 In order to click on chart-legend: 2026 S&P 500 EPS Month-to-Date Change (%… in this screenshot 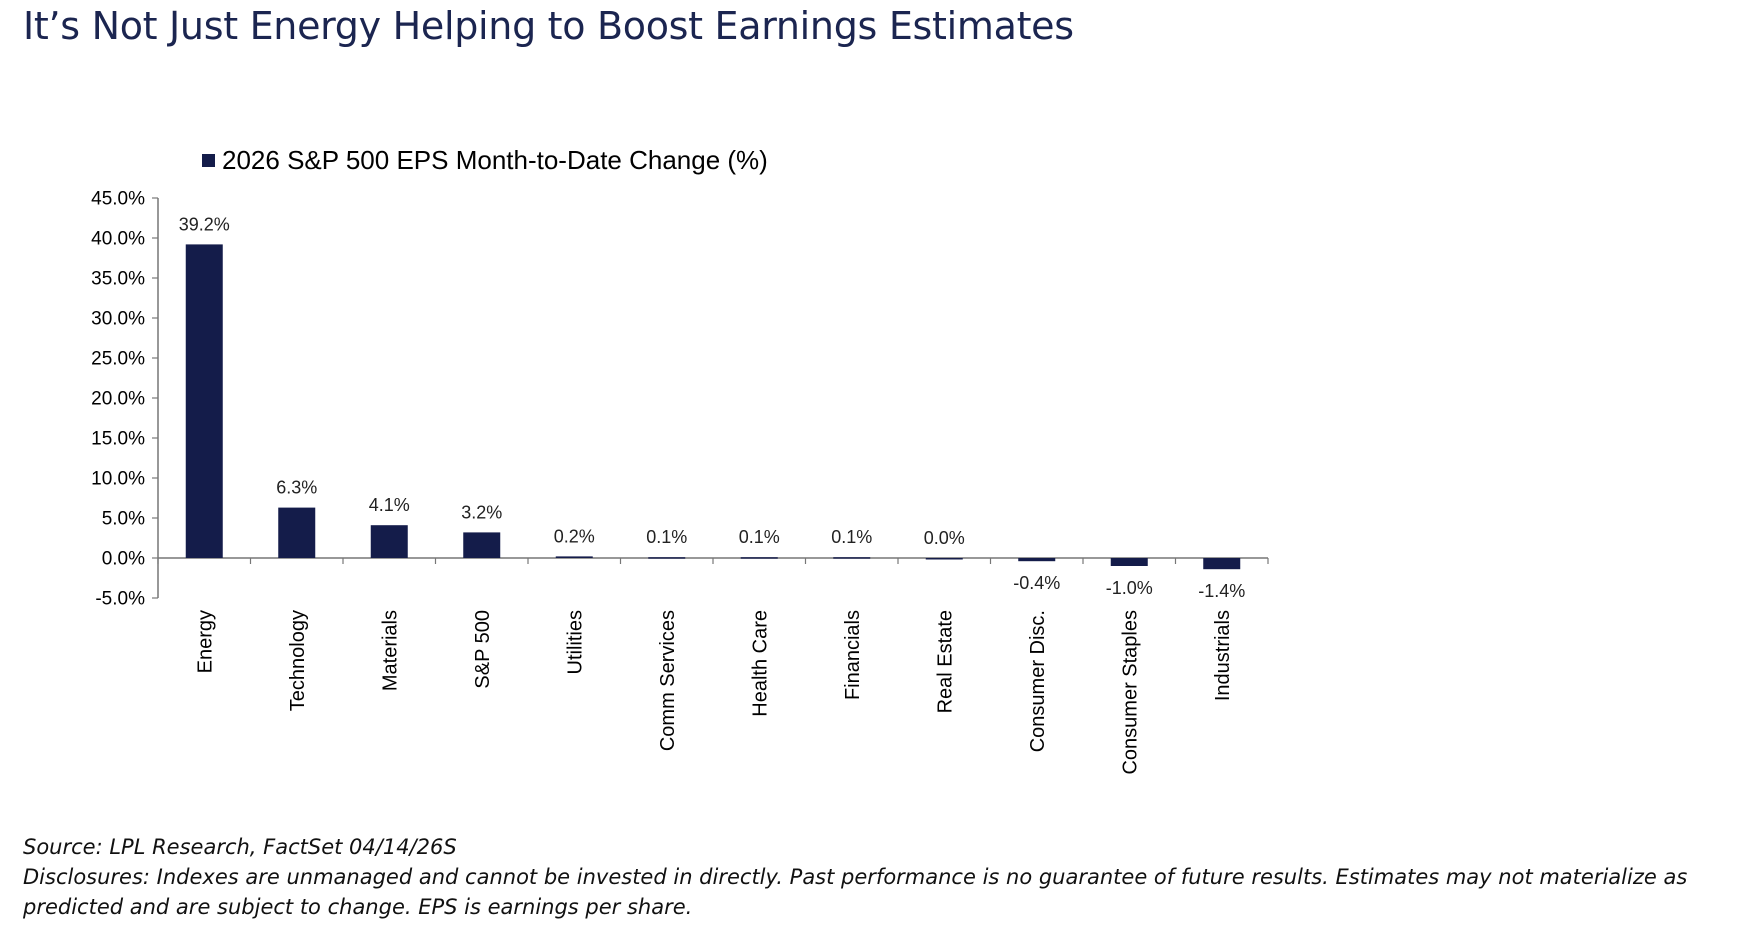, I will do `click(485, 160)`.